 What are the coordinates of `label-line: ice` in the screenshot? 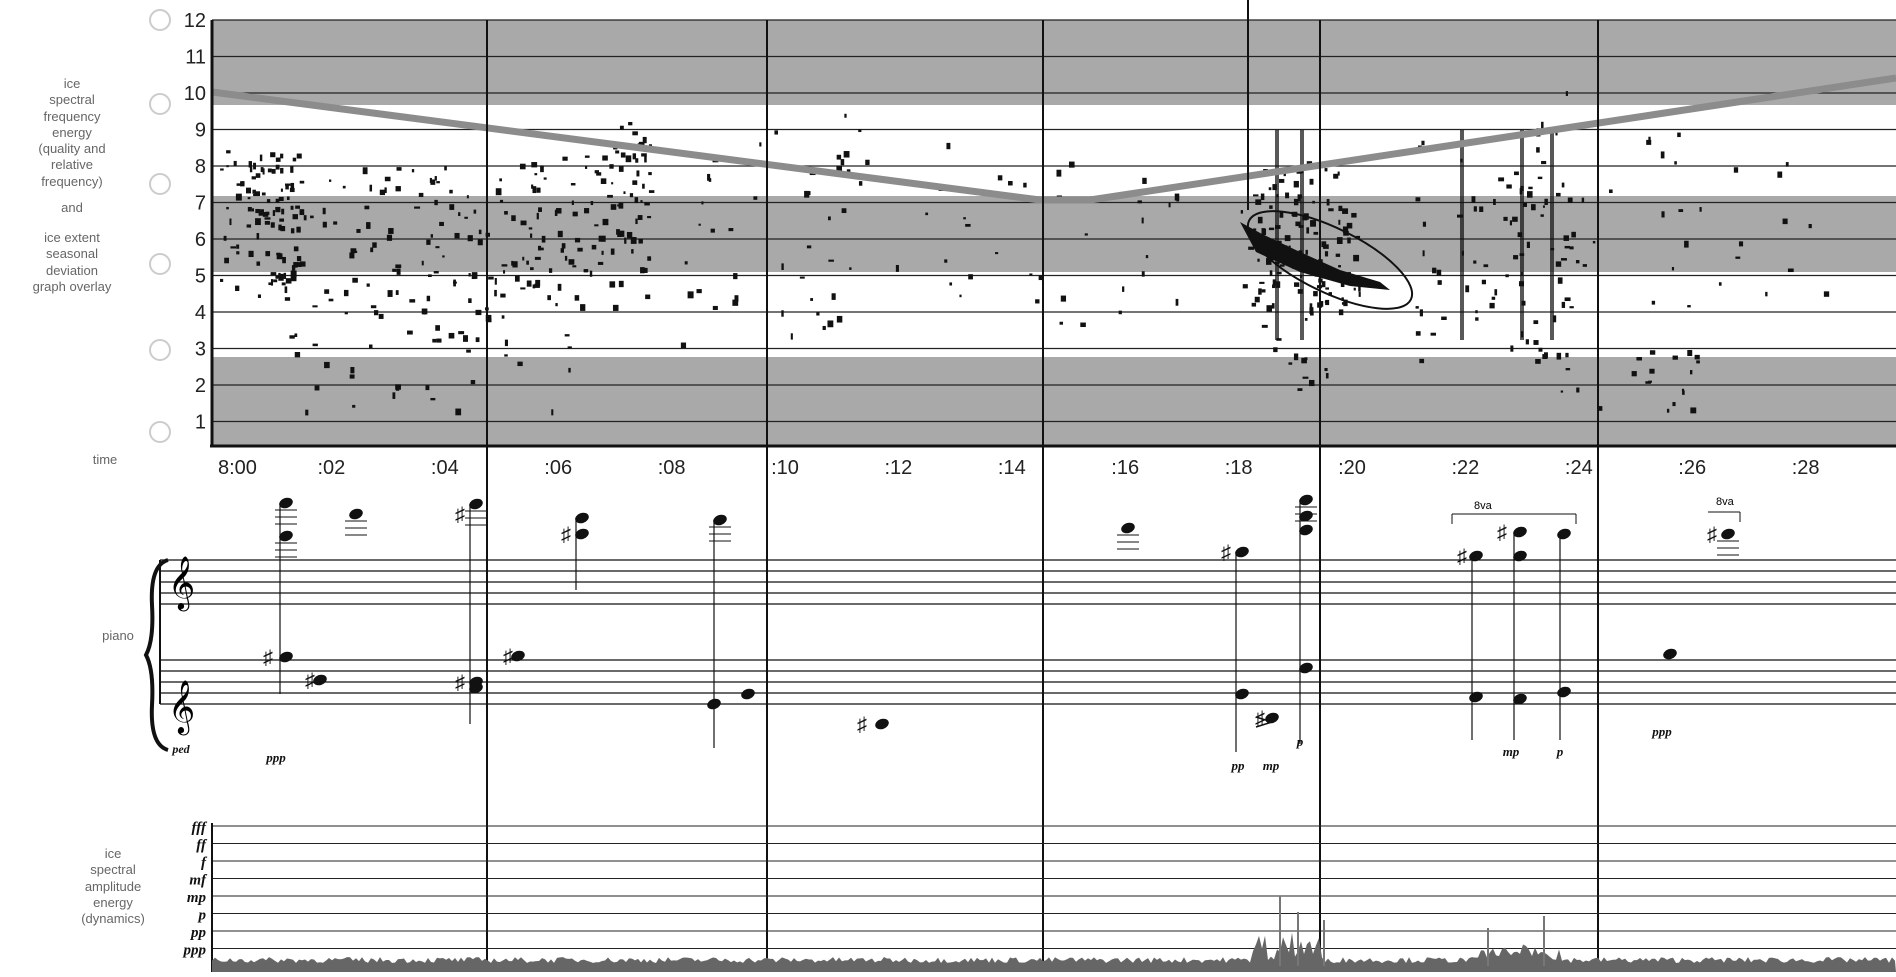 It's located at (72, 84).